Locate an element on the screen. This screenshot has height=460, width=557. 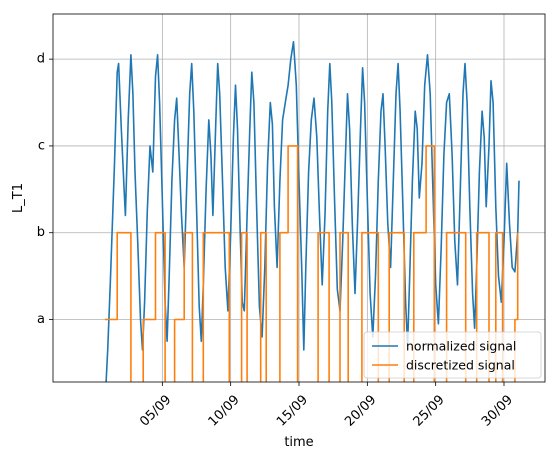
legend-box is located at coordinates (452, 355).